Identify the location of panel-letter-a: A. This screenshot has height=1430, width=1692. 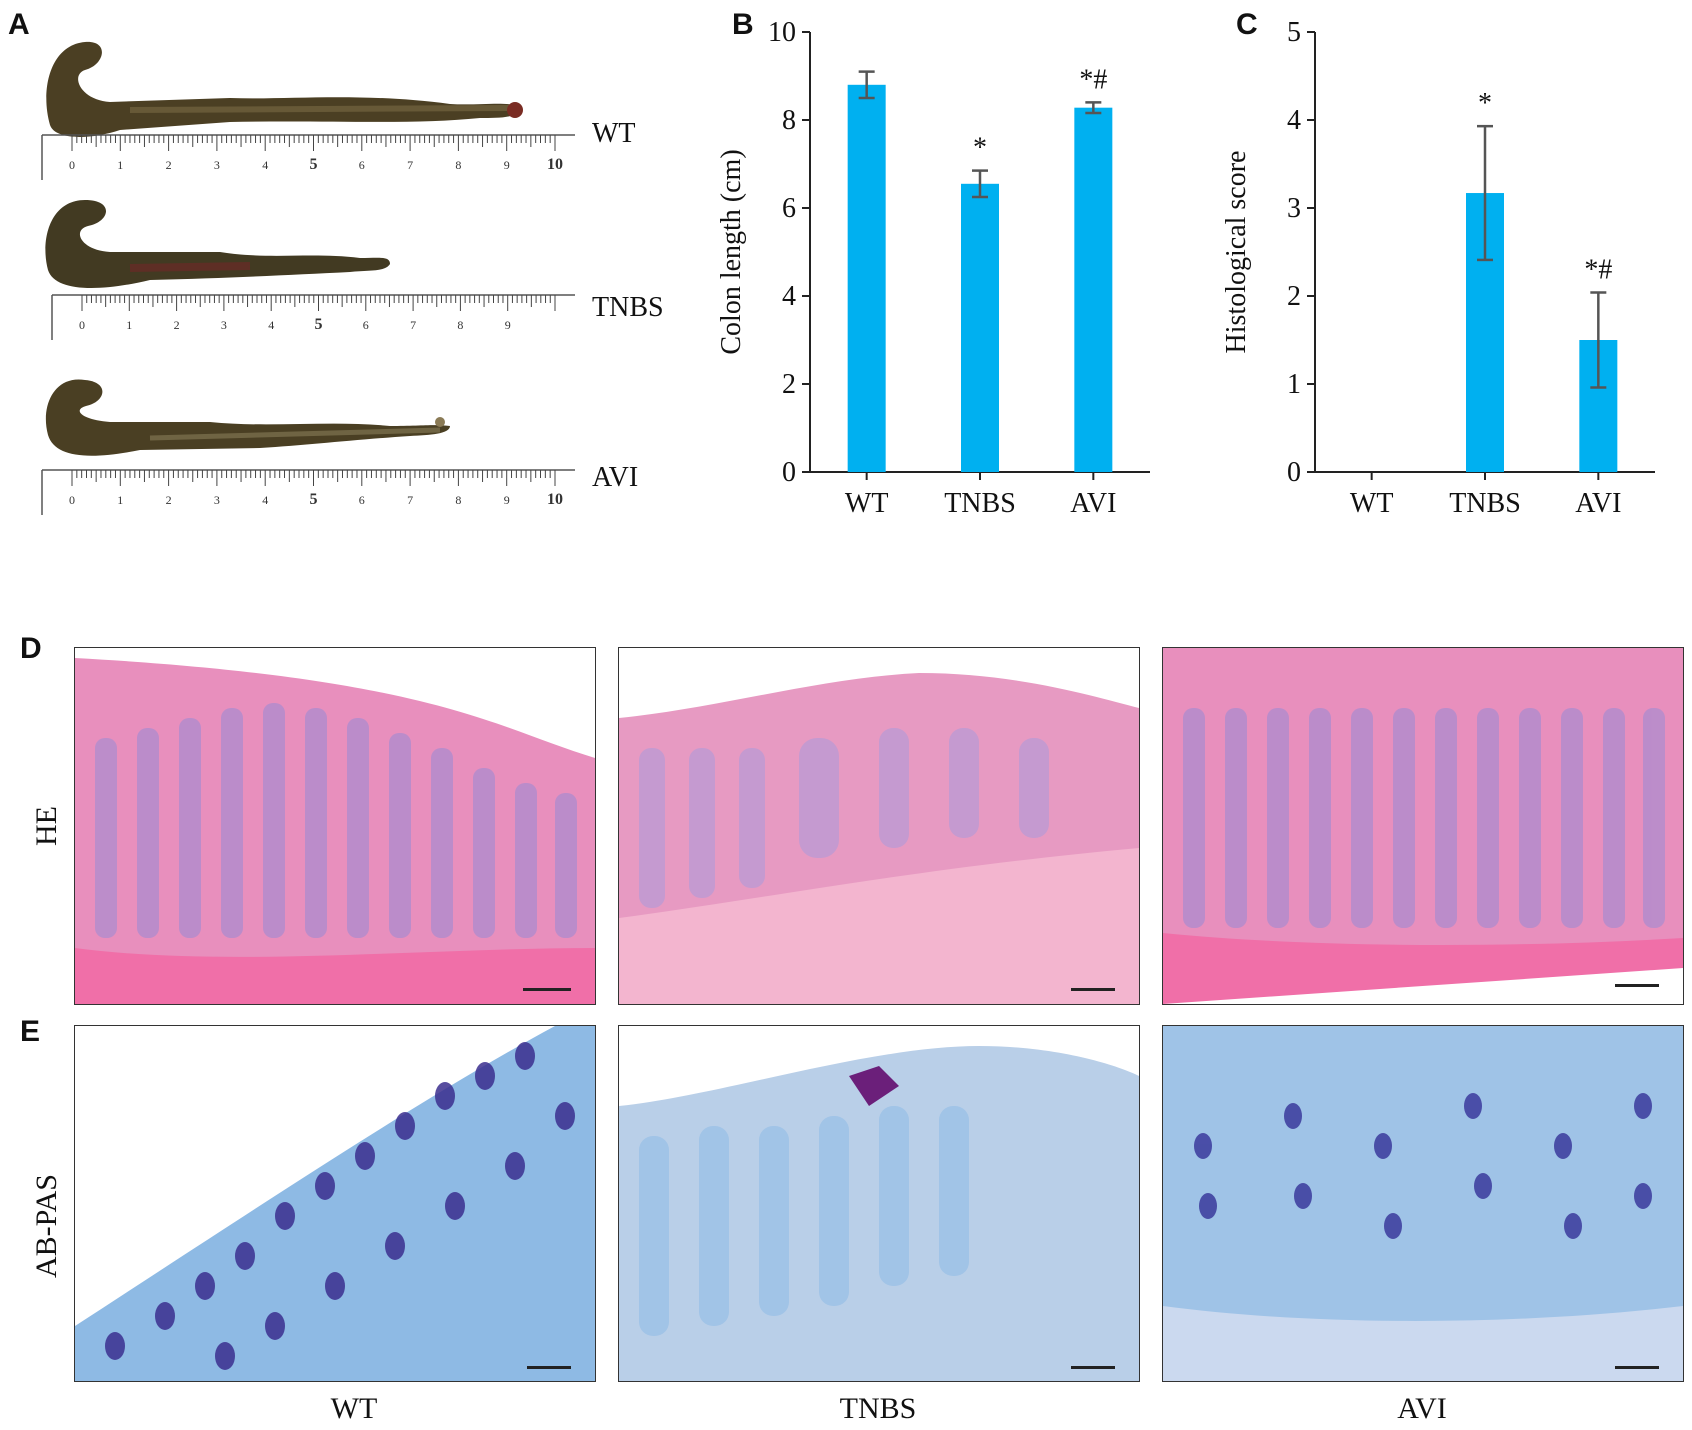
(19, 24).